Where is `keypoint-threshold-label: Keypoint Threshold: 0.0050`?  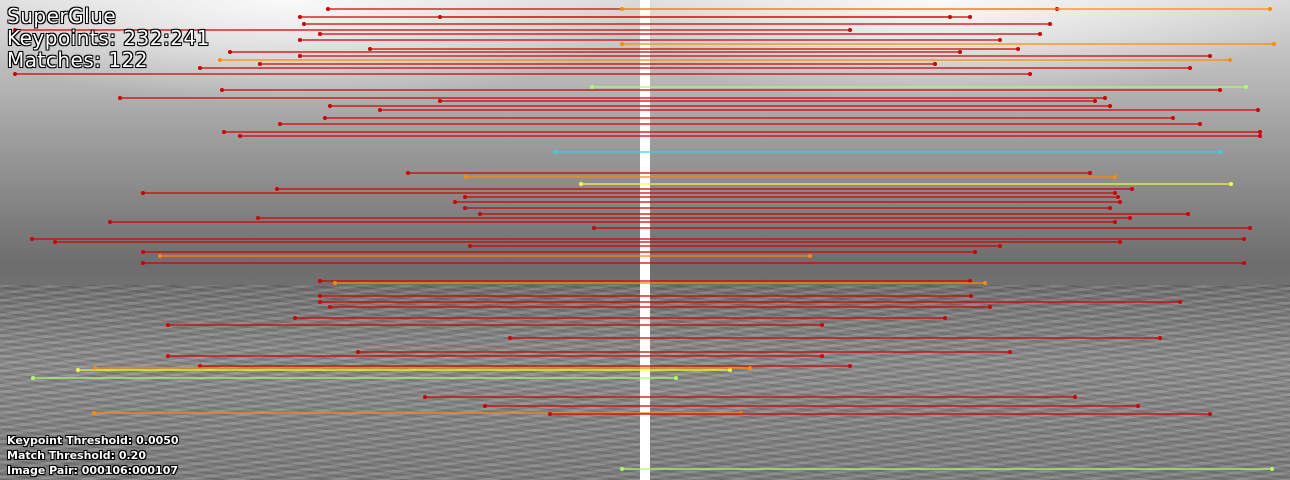
keypoint-threshold-label: Keypoint Threshold: 0.0050 is located at coordinates (93, 440).